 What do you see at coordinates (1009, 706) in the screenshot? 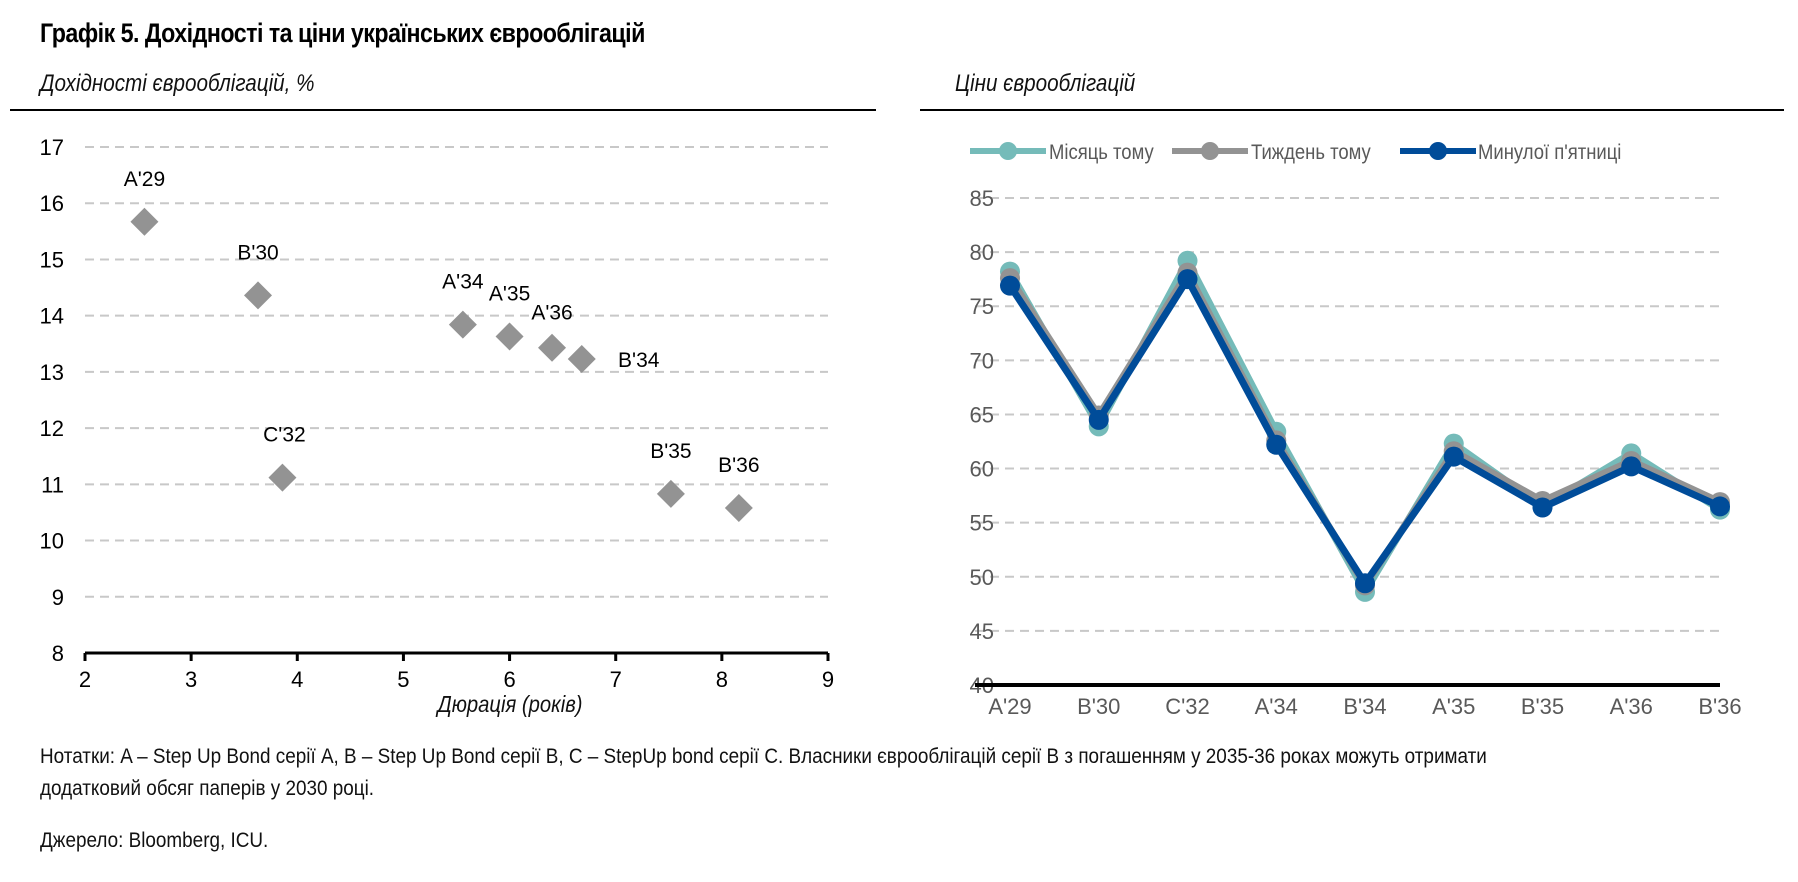
I see `x-category-label: A'29` at bounding box center [1009, 706].